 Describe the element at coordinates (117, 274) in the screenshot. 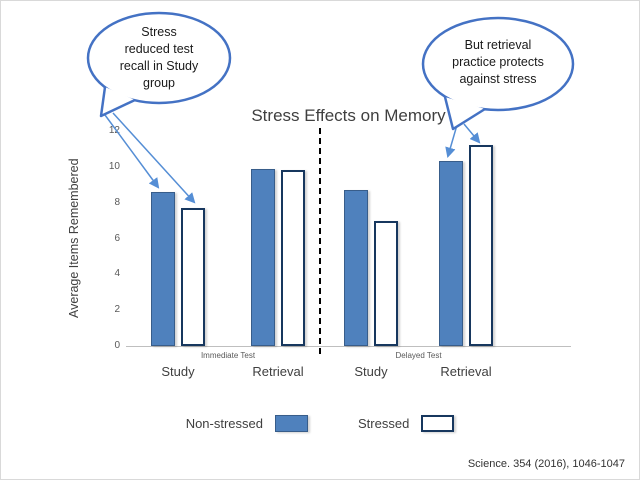

I see `y-tick-label: 4` at that location.